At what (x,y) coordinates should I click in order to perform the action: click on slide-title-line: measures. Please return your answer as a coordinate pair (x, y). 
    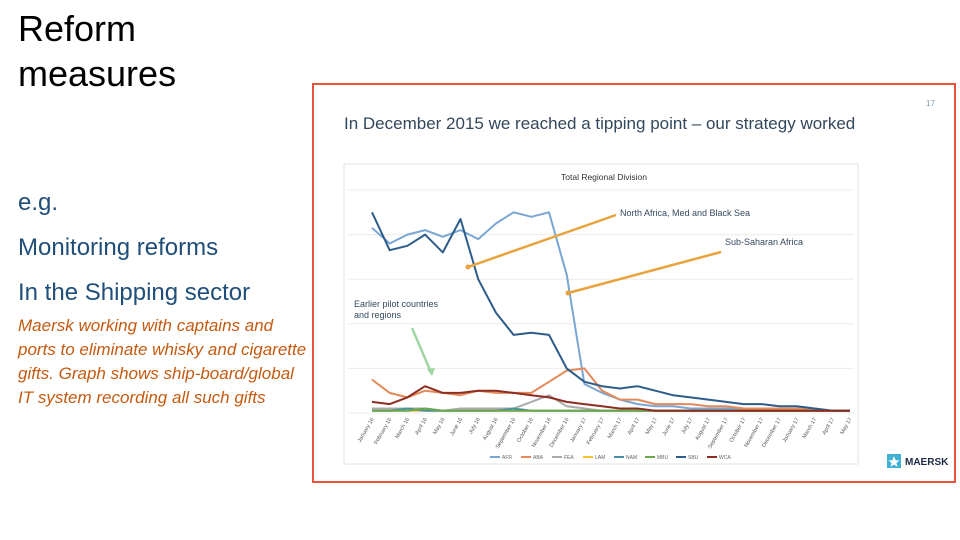
    Looking at the image, I should click on (97, 73).